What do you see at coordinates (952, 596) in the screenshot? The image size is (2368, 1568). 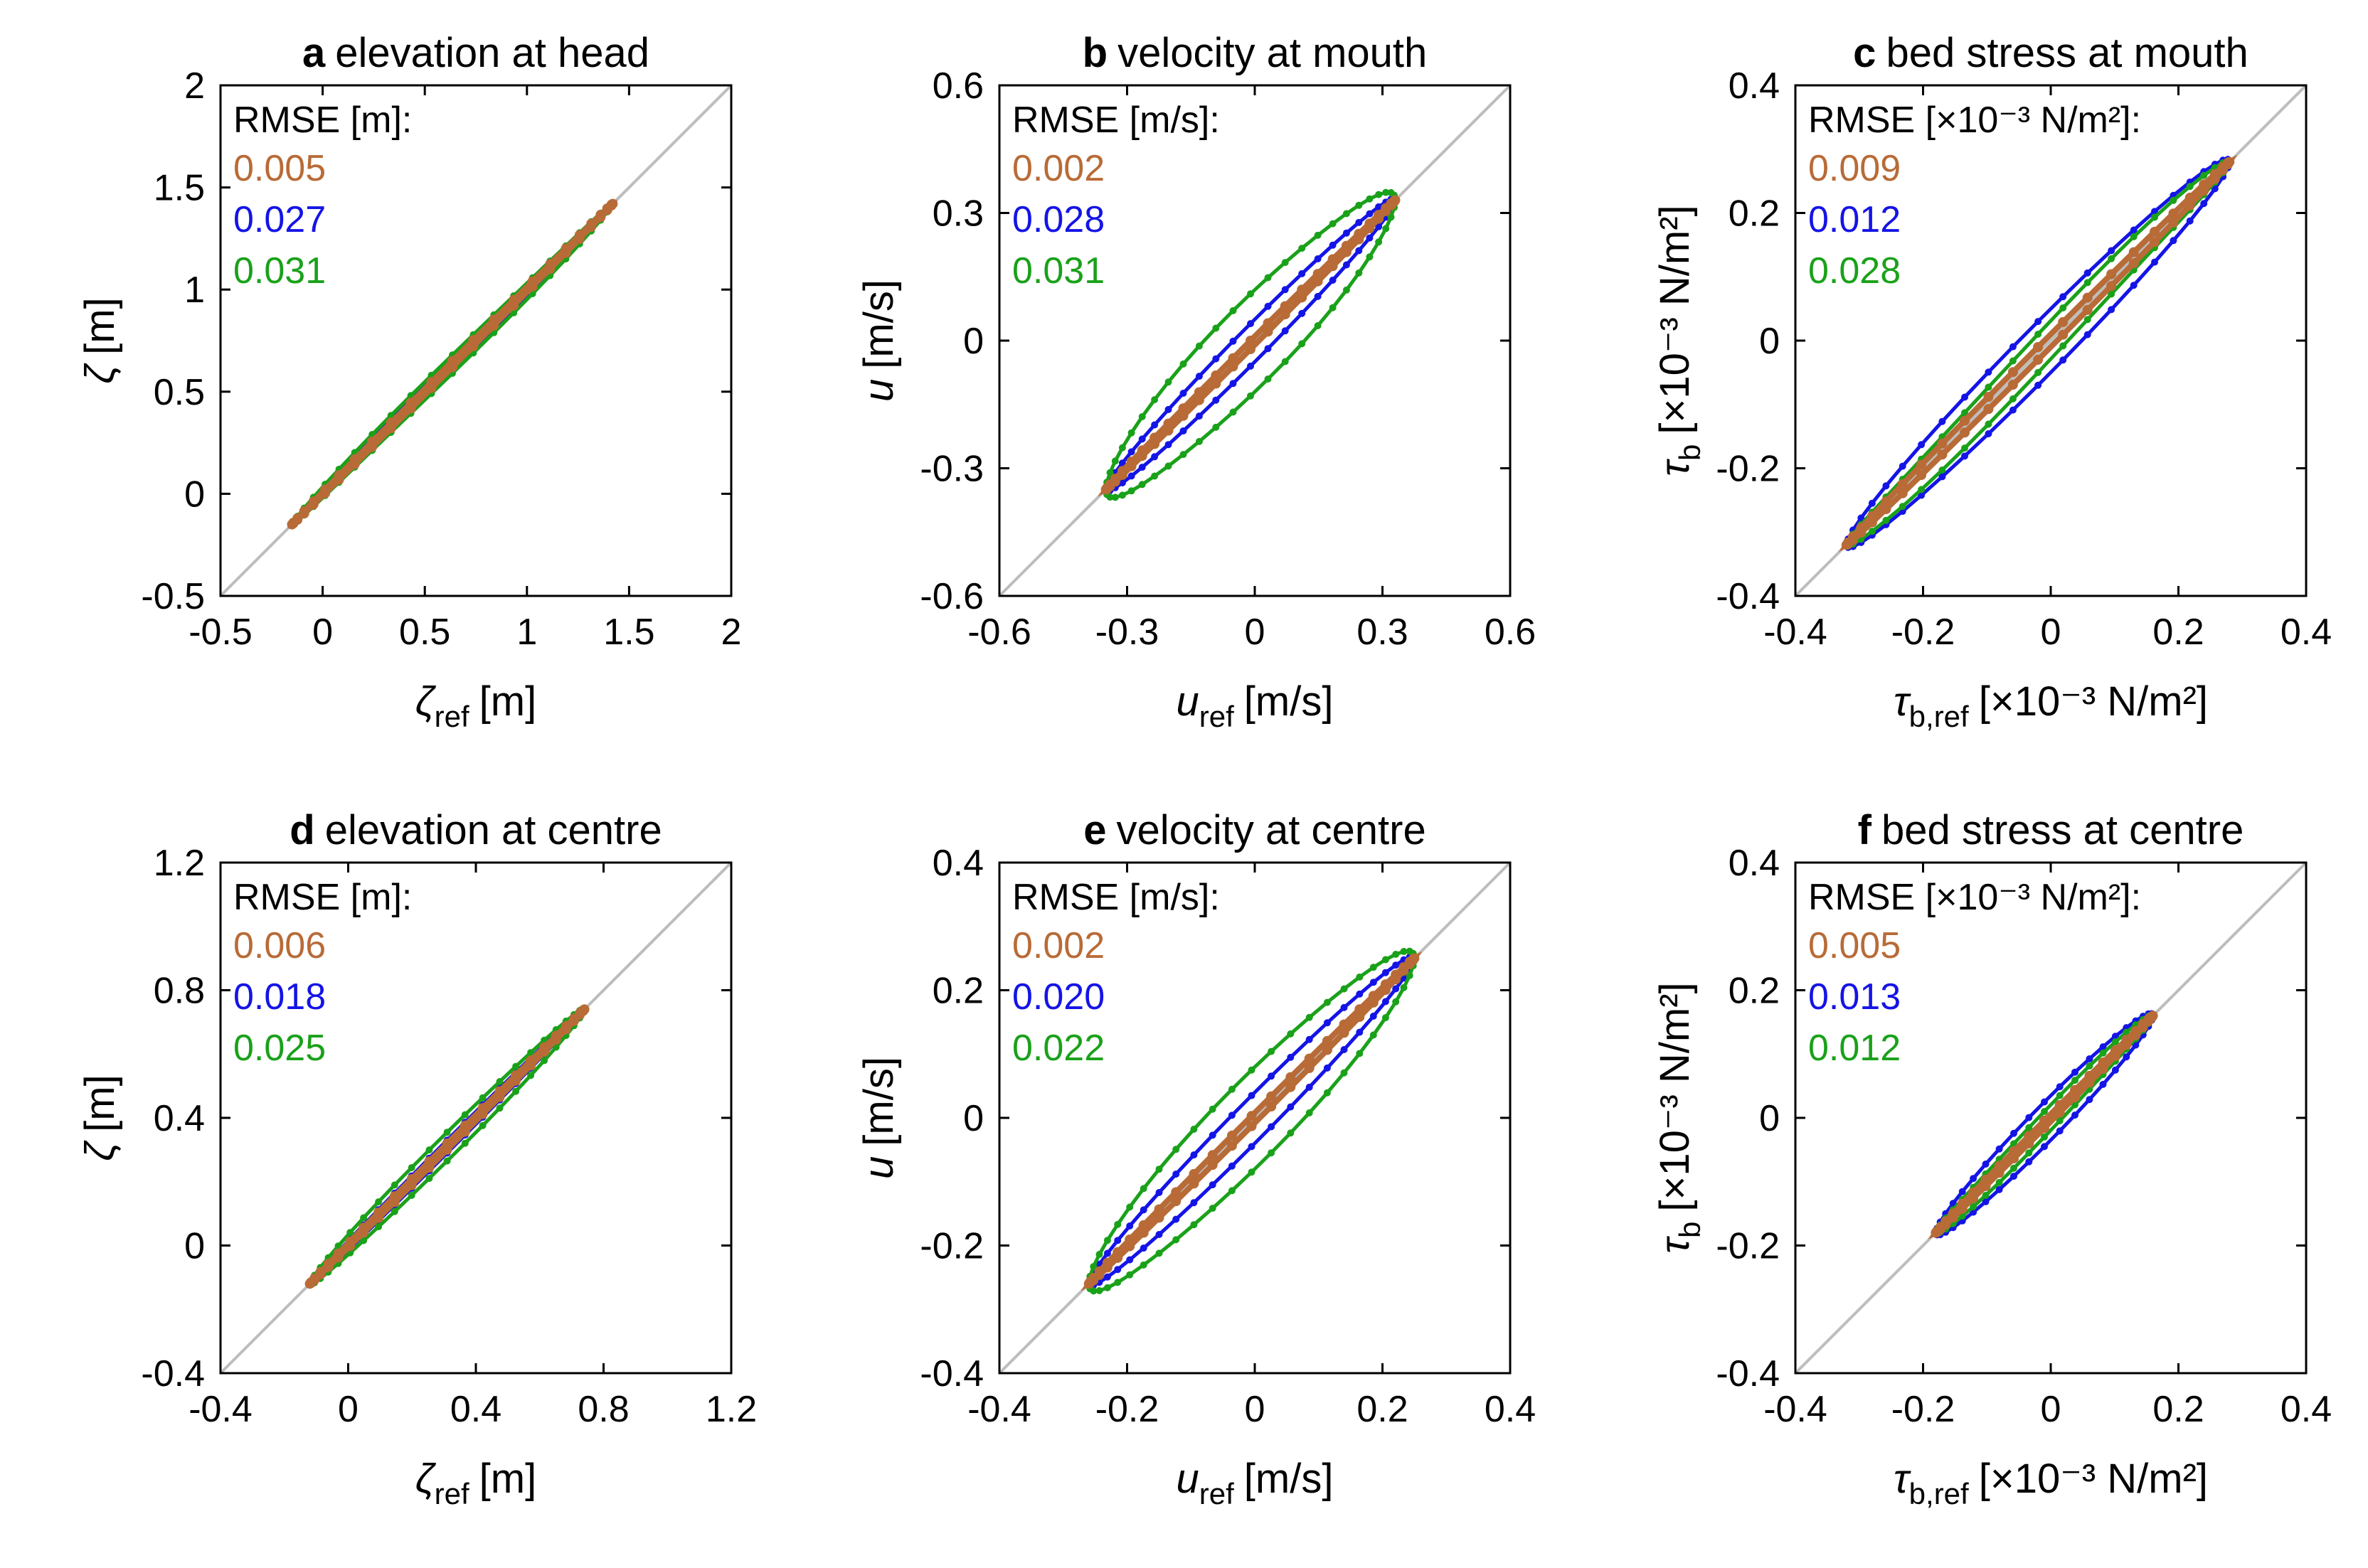 I see `y-tick-label: -0.6` at bounding box center [952, 596].